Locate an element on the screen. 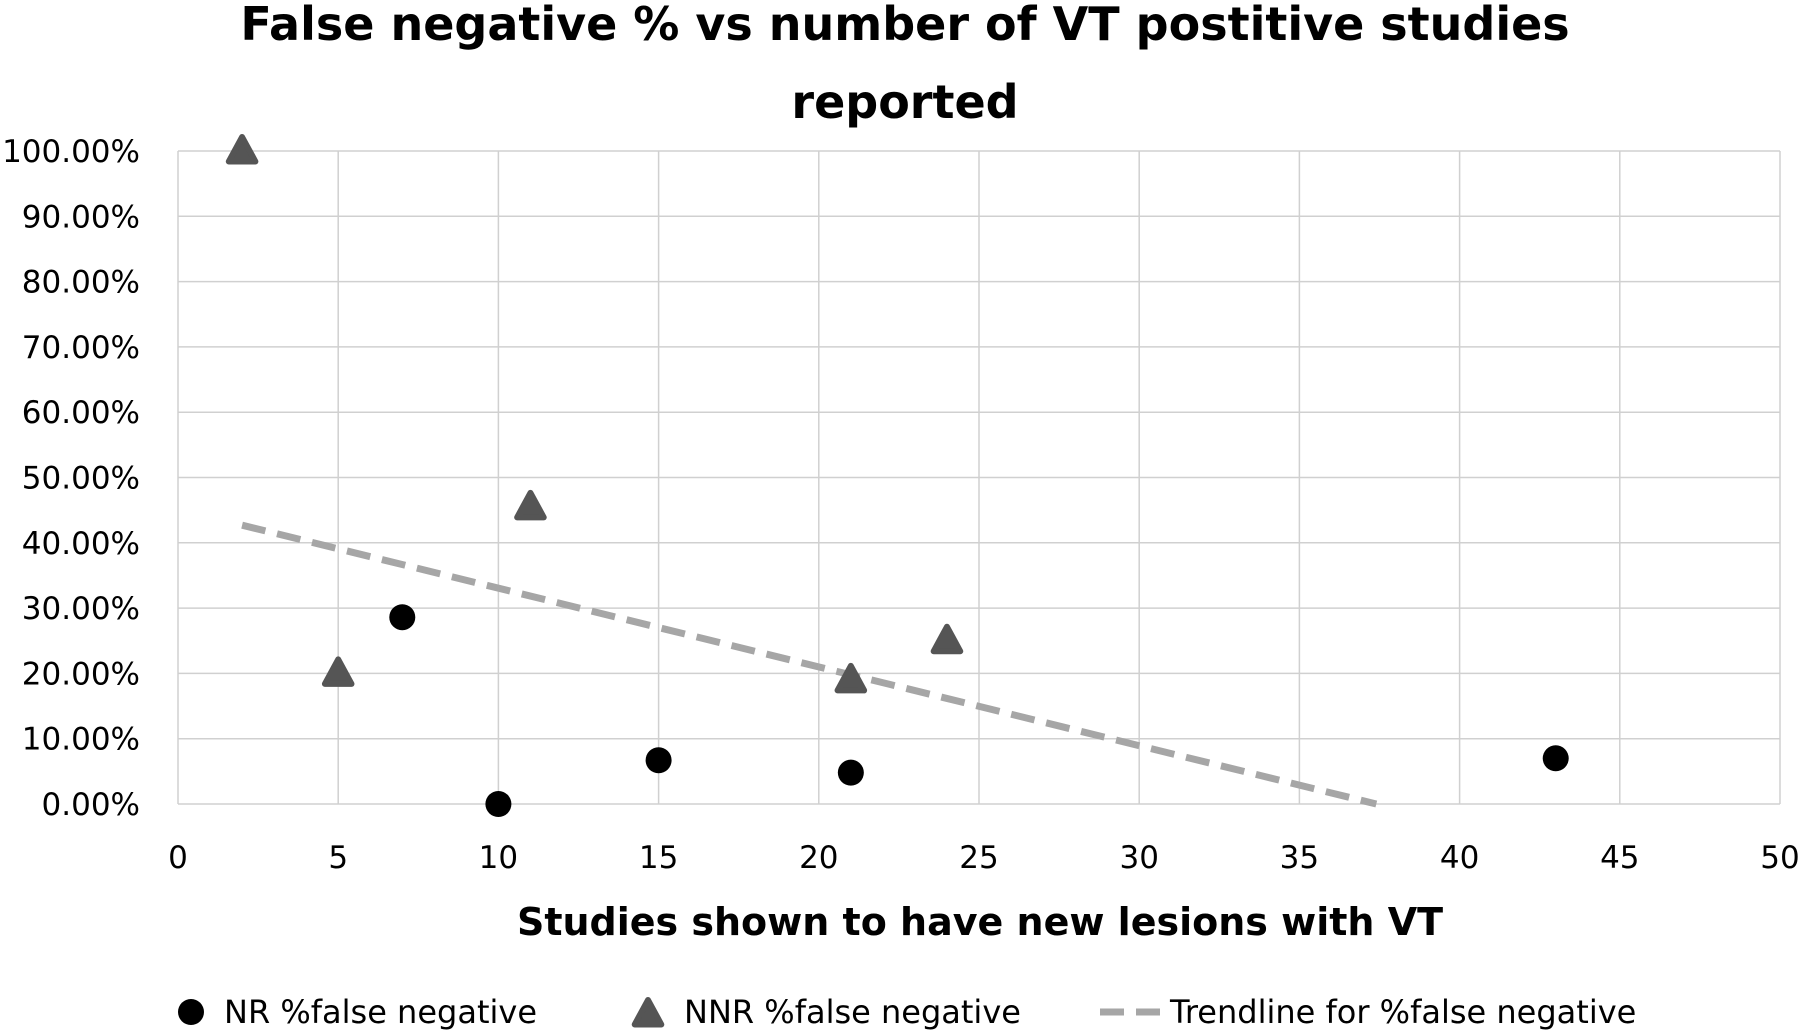  x-tick-label: 20 is located at coordinates (818, 858).